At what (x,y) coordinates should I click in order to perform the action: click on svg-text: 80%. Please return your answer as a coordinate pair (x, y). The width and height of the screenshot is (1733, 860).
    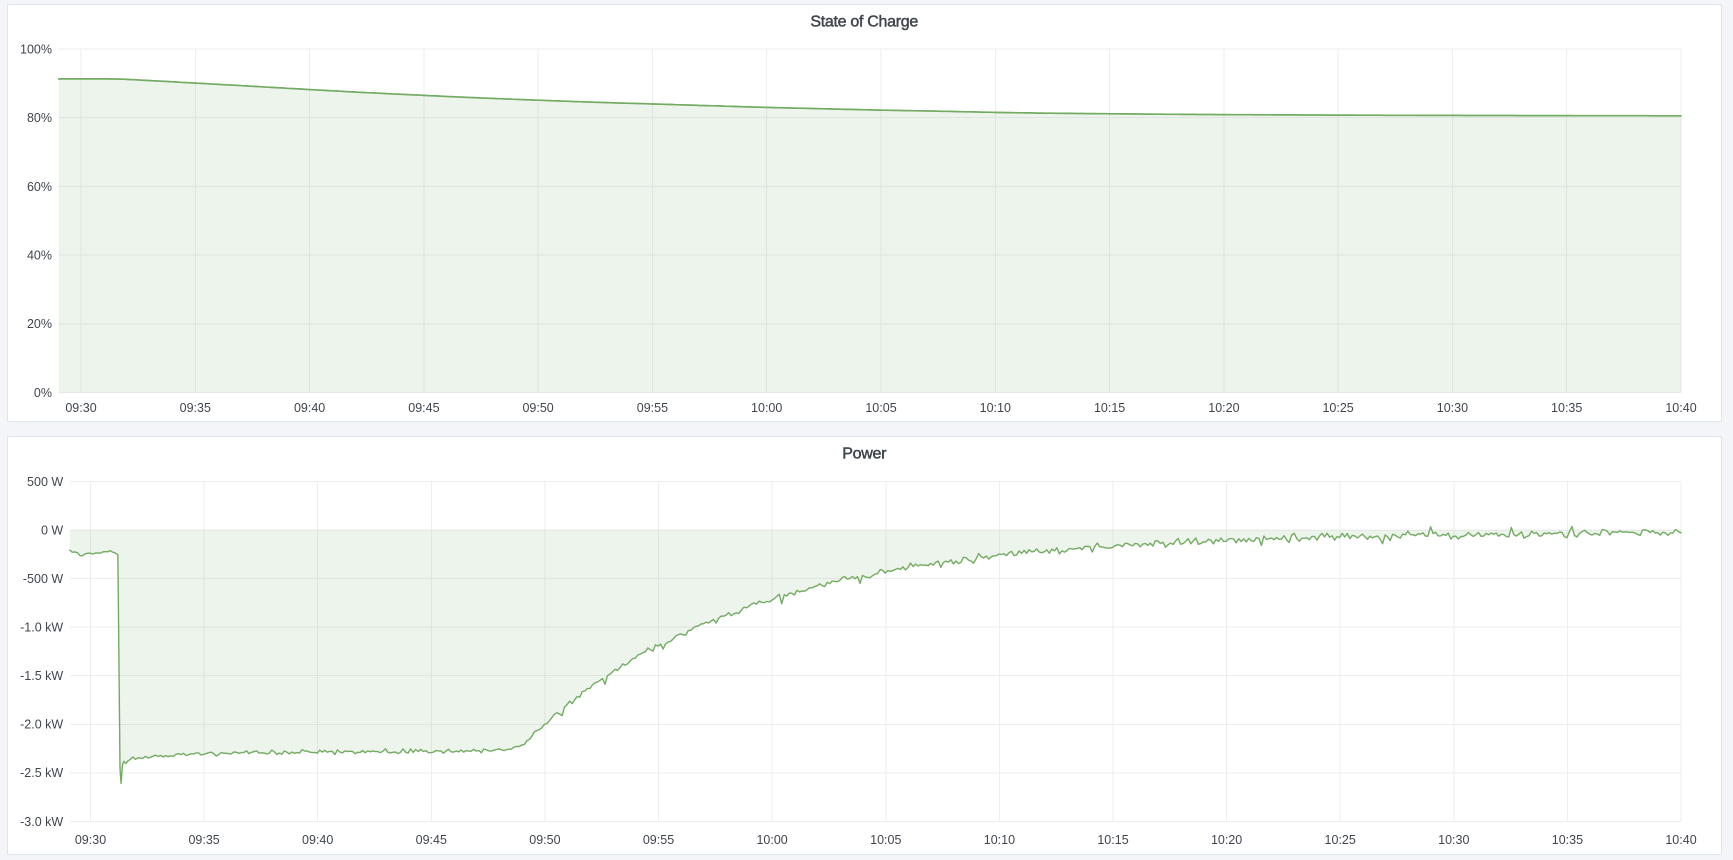
    Looking at the image, I should click on (39, 118).